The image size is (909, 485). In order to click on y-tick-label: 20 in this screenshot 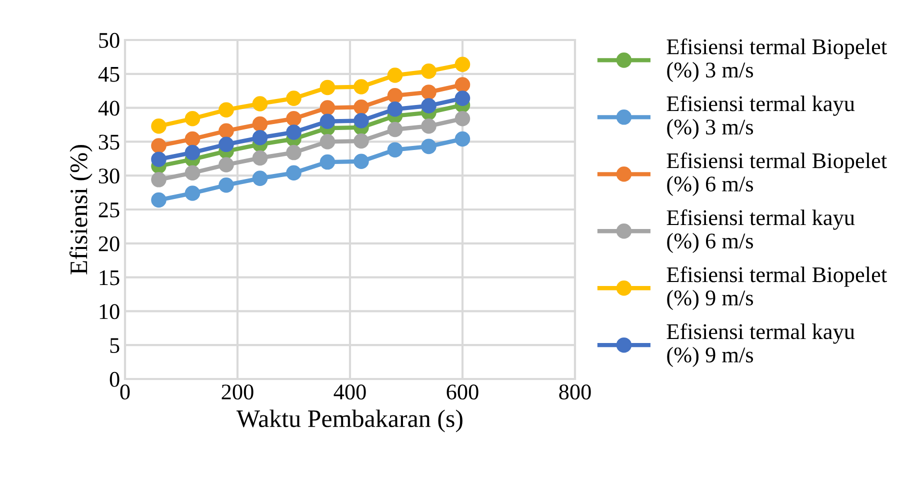, I will do `click(109, 244)`.